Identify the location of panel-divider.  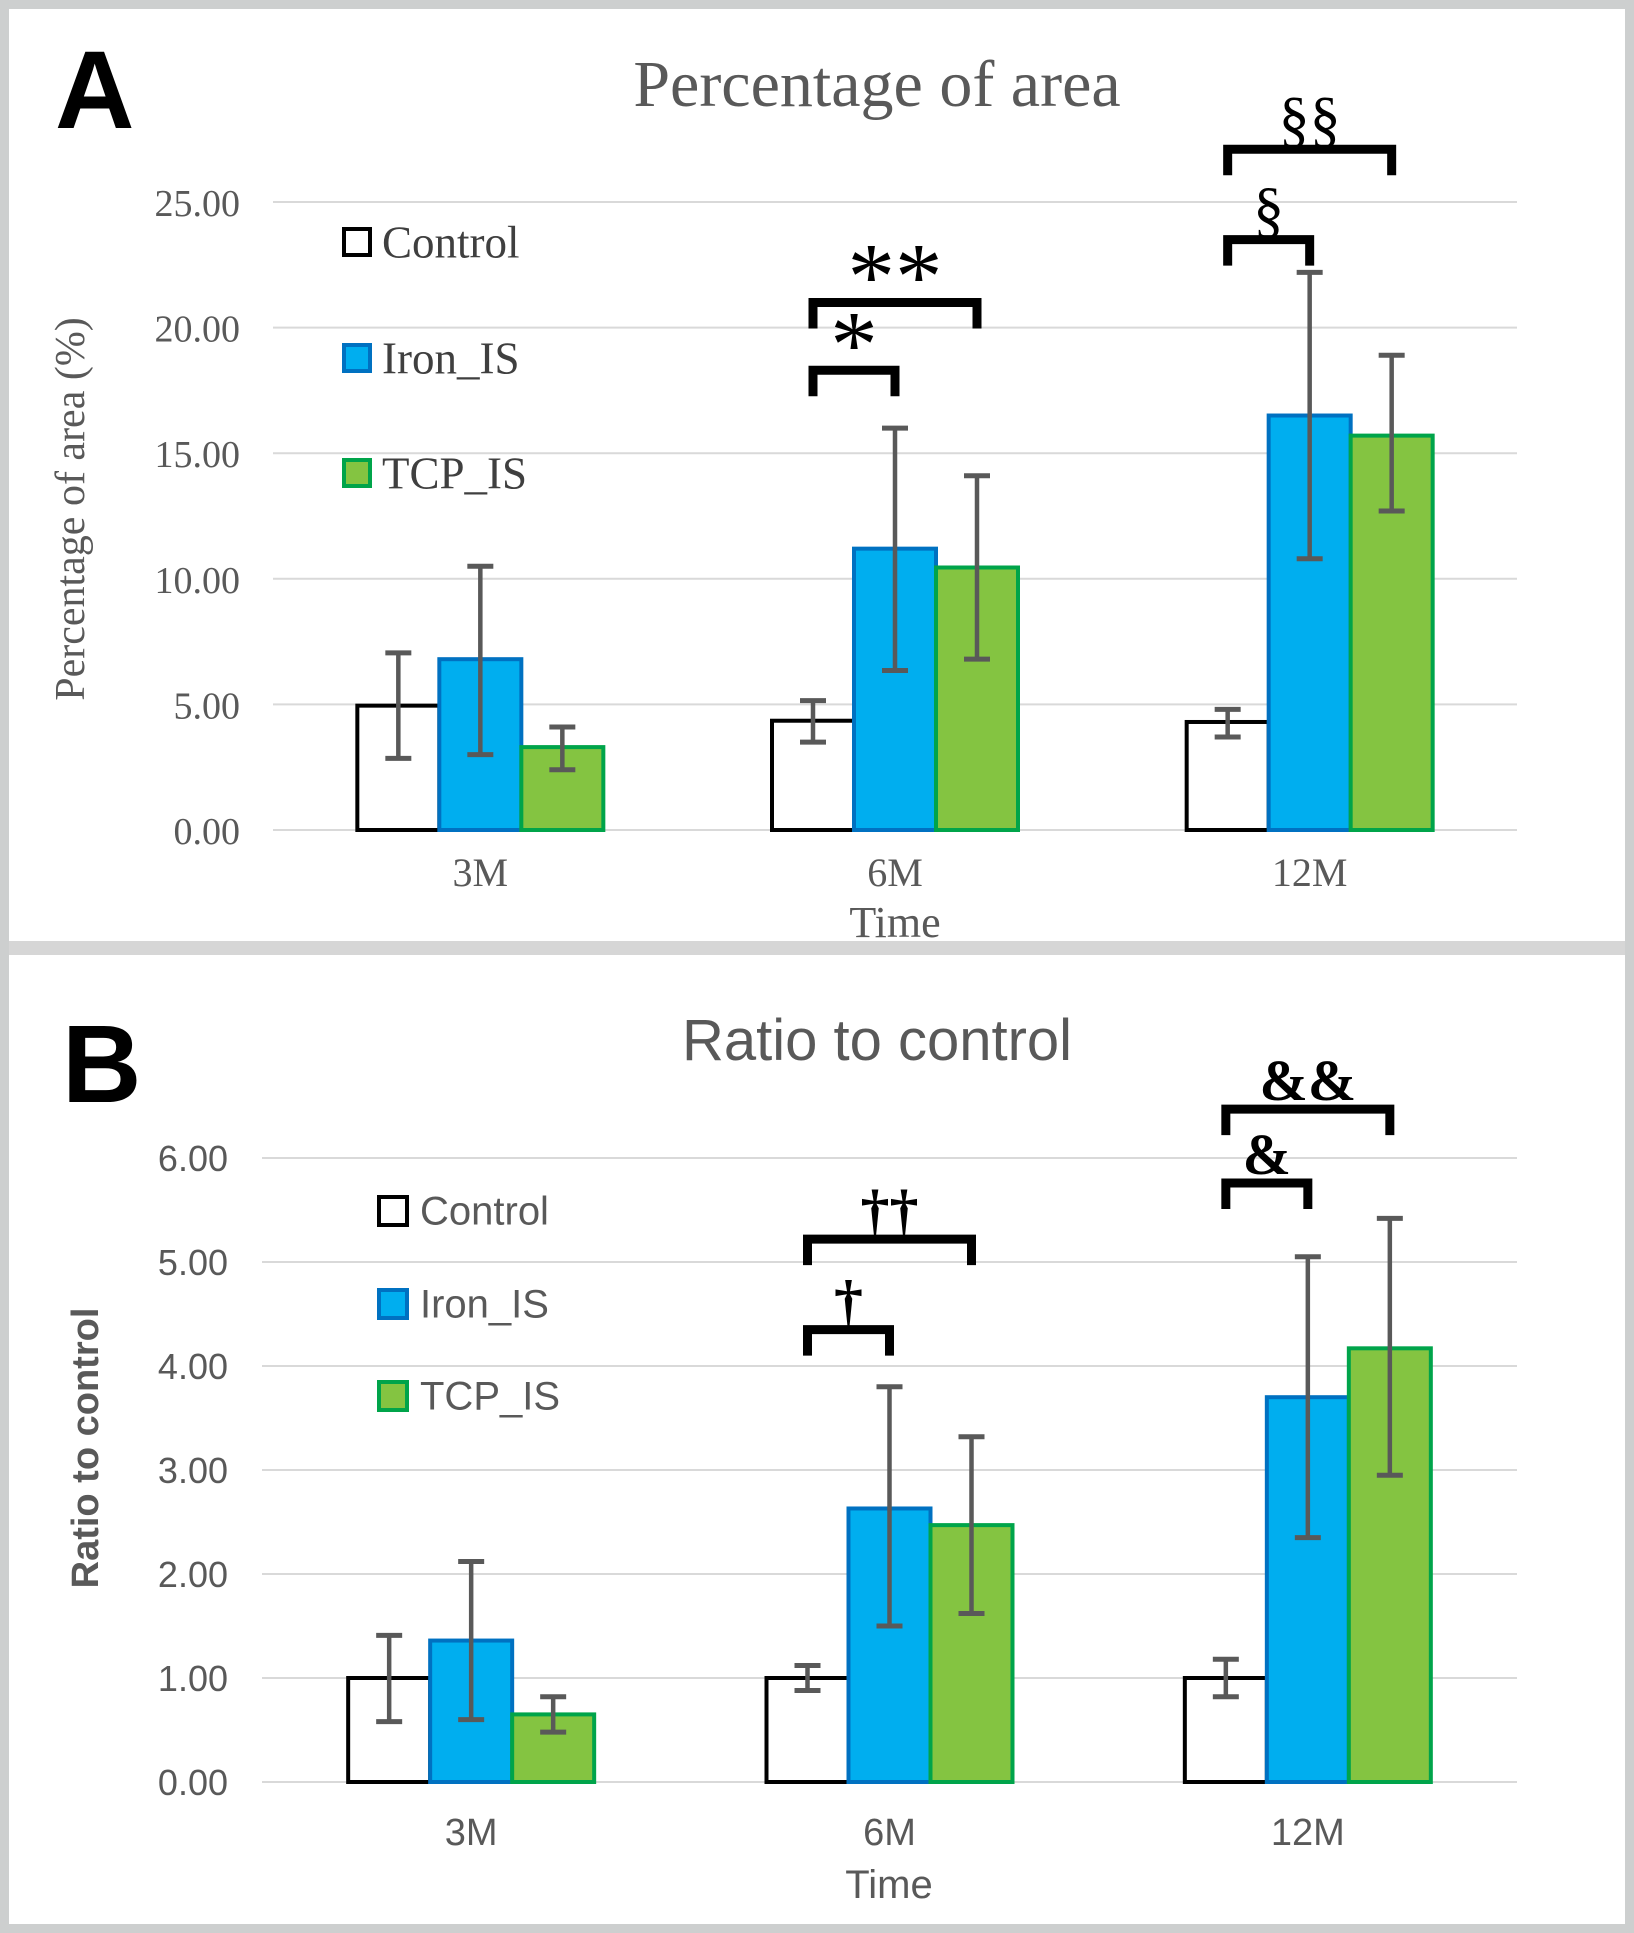
(817, 948).